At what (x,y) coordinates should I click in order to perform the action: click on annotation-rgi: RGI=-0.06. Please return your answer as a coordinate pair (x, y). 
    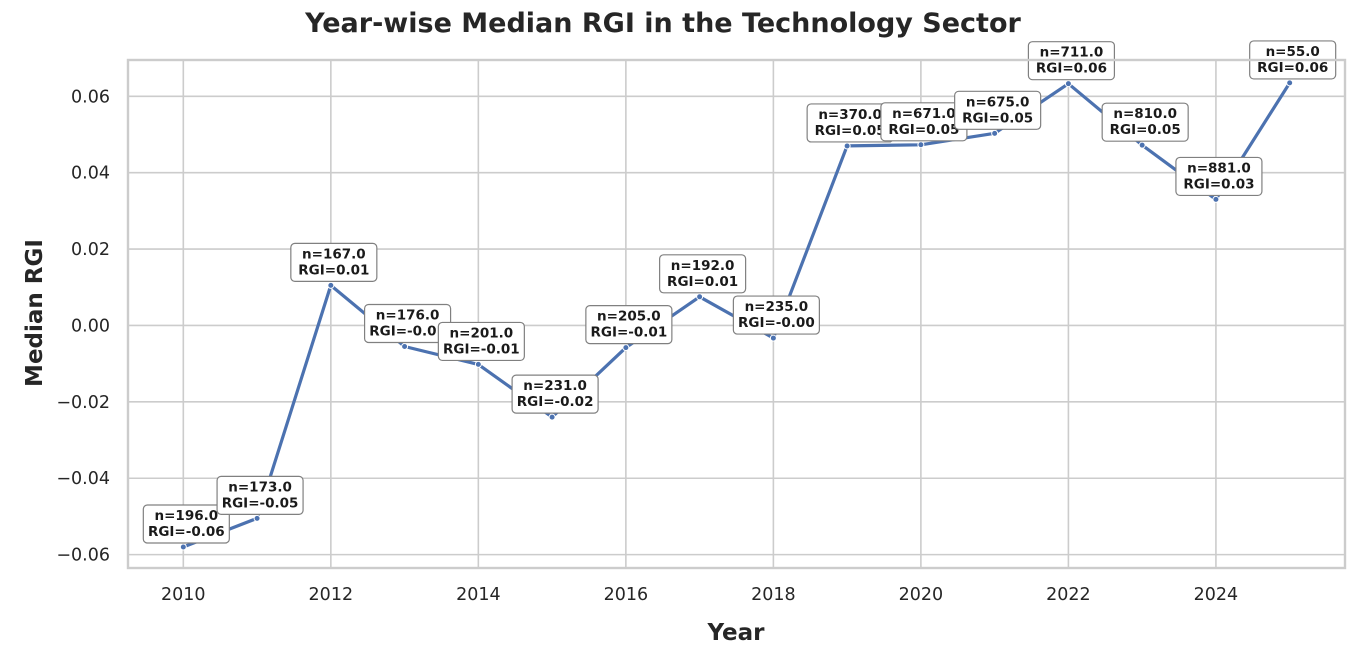
    Looking at the image, I should click on (186, 532).